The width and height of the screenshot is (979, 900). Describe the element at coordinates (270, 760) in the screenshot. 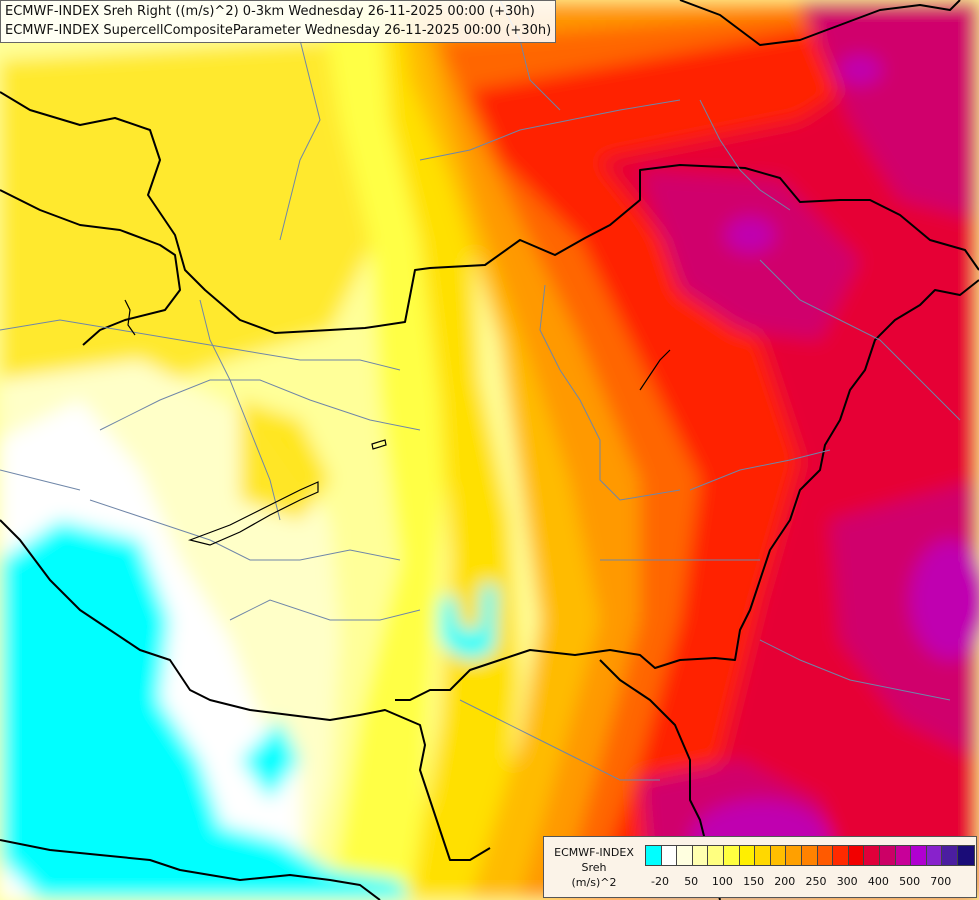

I see `field-cyan-south` at that location.